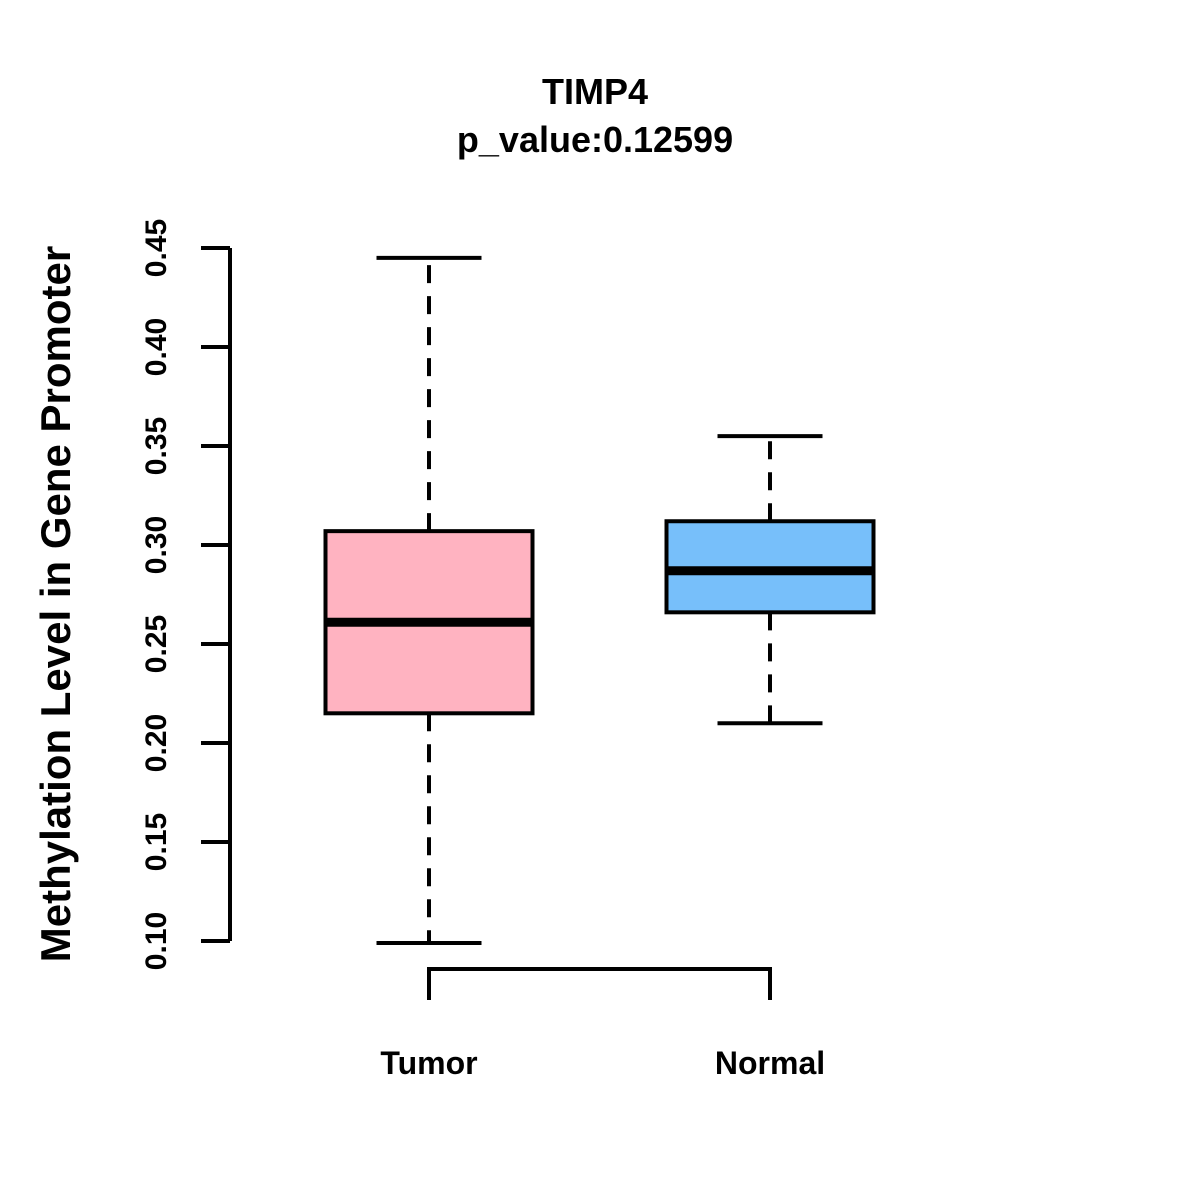  Describe the element at coordinates (55, 604) in the screenshot. I see `y-axis-title: Methylation Level in Gene Promoter` at that location.